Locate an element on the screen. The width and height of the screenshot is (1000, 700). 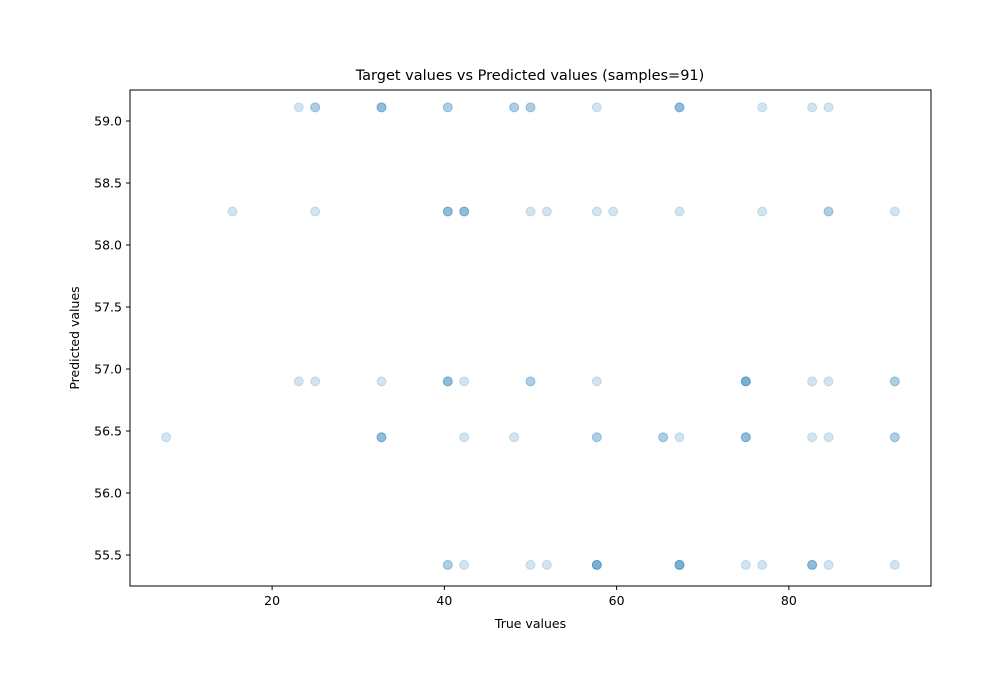
x-axis-ticks: 20 40 60 80 is located at coordinates (530, 597).